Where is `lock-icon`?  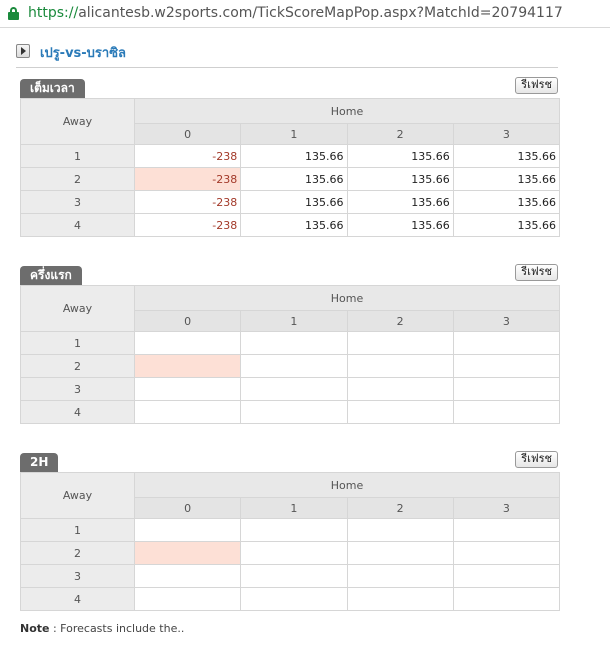
lock-icon is located at coordinates (13, 13).